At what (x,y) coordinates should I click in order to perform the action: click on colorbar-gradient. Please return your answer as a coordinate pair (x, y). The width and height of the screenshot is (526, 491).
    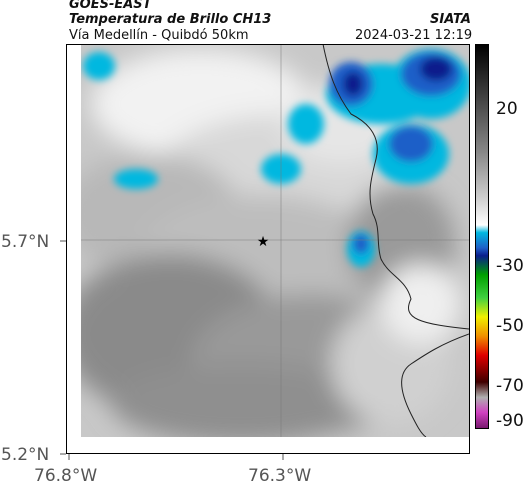
    Looking at the image, I should click on (482, 236).